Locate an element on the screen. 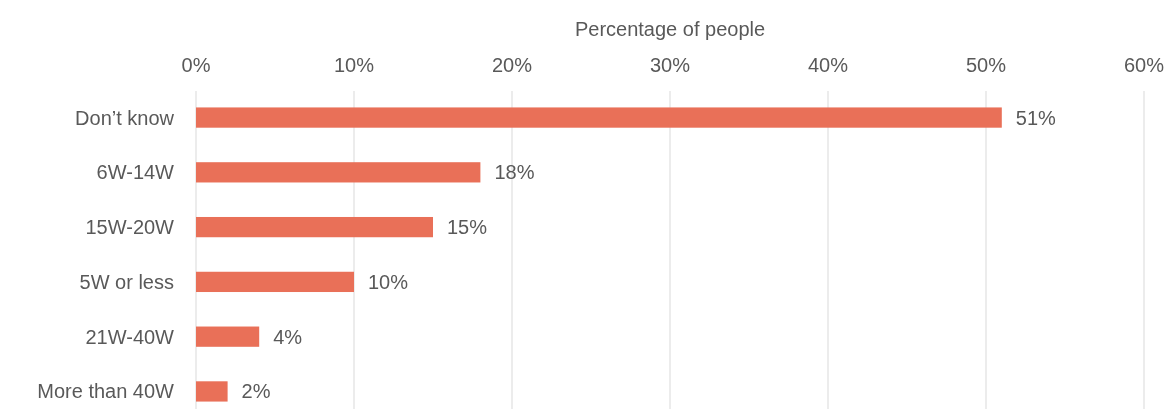  data-label: 4% is located at coordinates (288, 336).